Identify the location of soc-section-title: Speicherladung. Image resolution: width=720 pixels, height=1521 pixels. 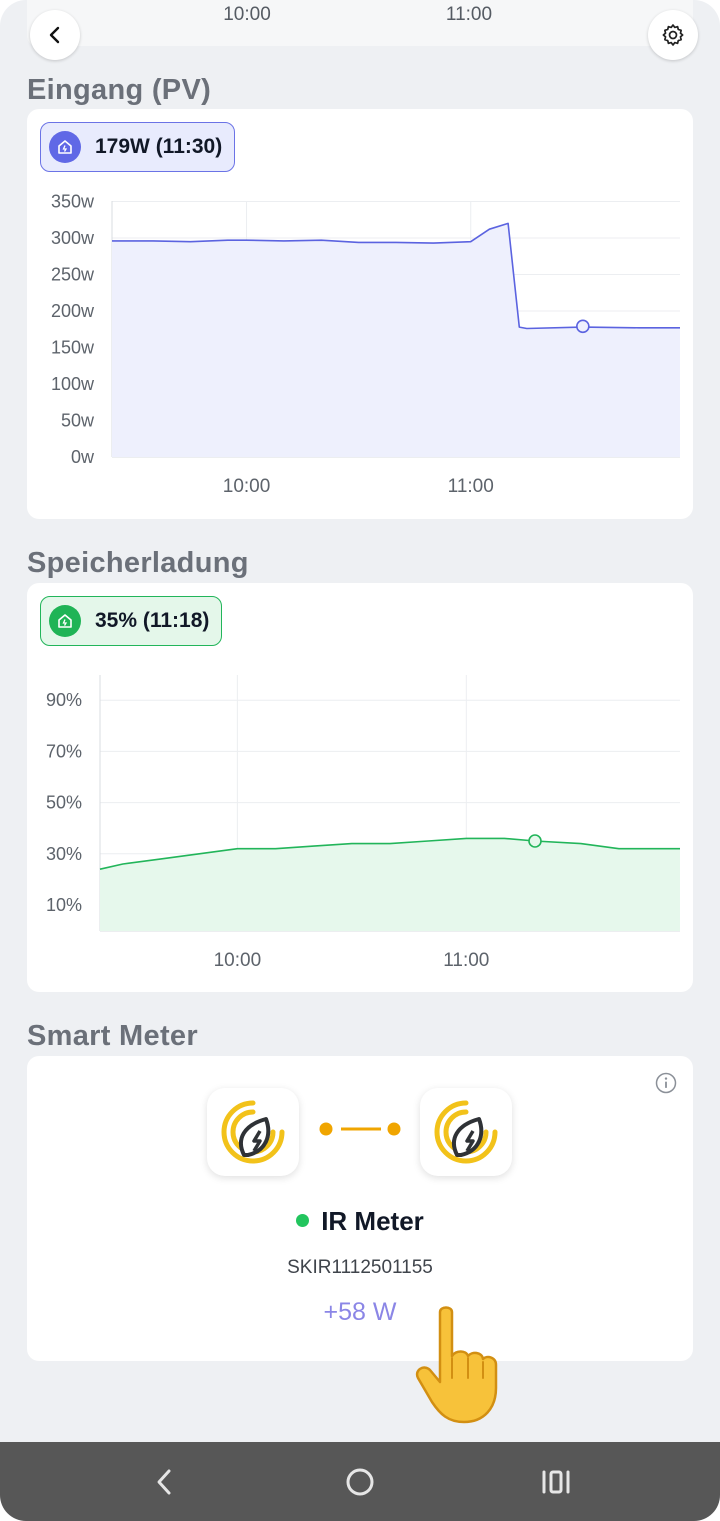
(138, 563).